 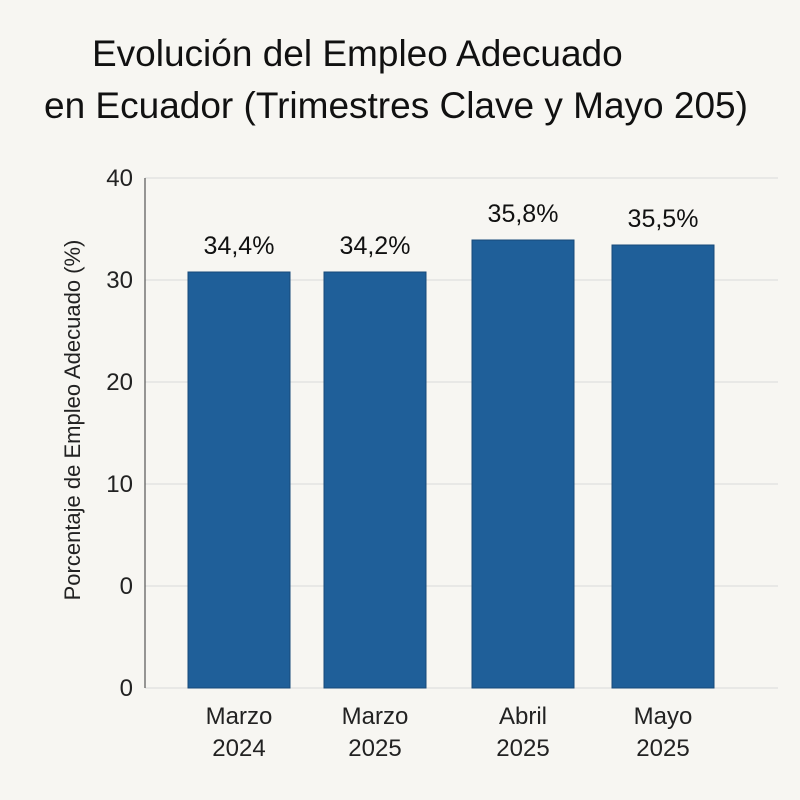 I want to click on data-label: 35,8%, so click(x=523, y=214).